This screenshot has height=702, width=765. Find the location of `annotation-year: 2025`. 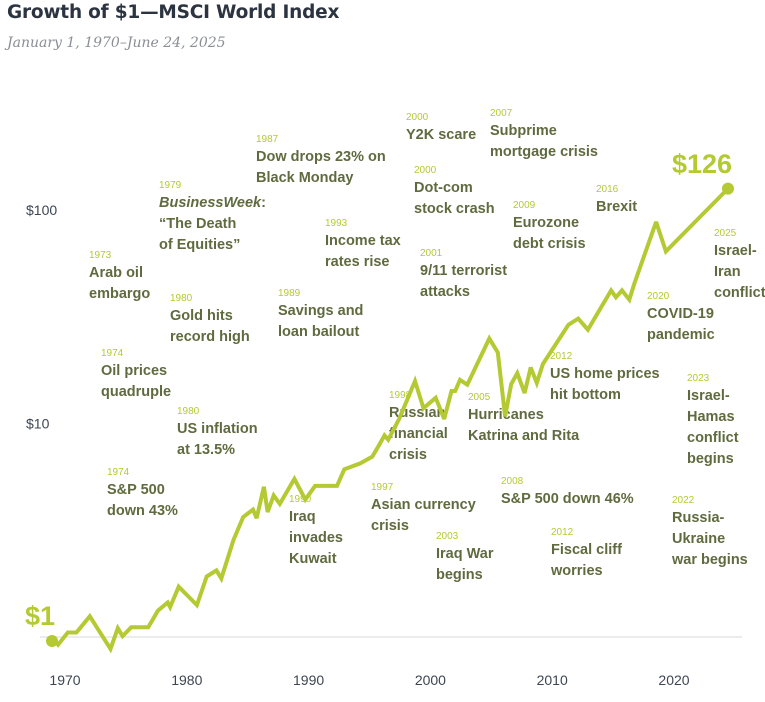

annotation-year: 2025 is located at coordinates (725, 233).